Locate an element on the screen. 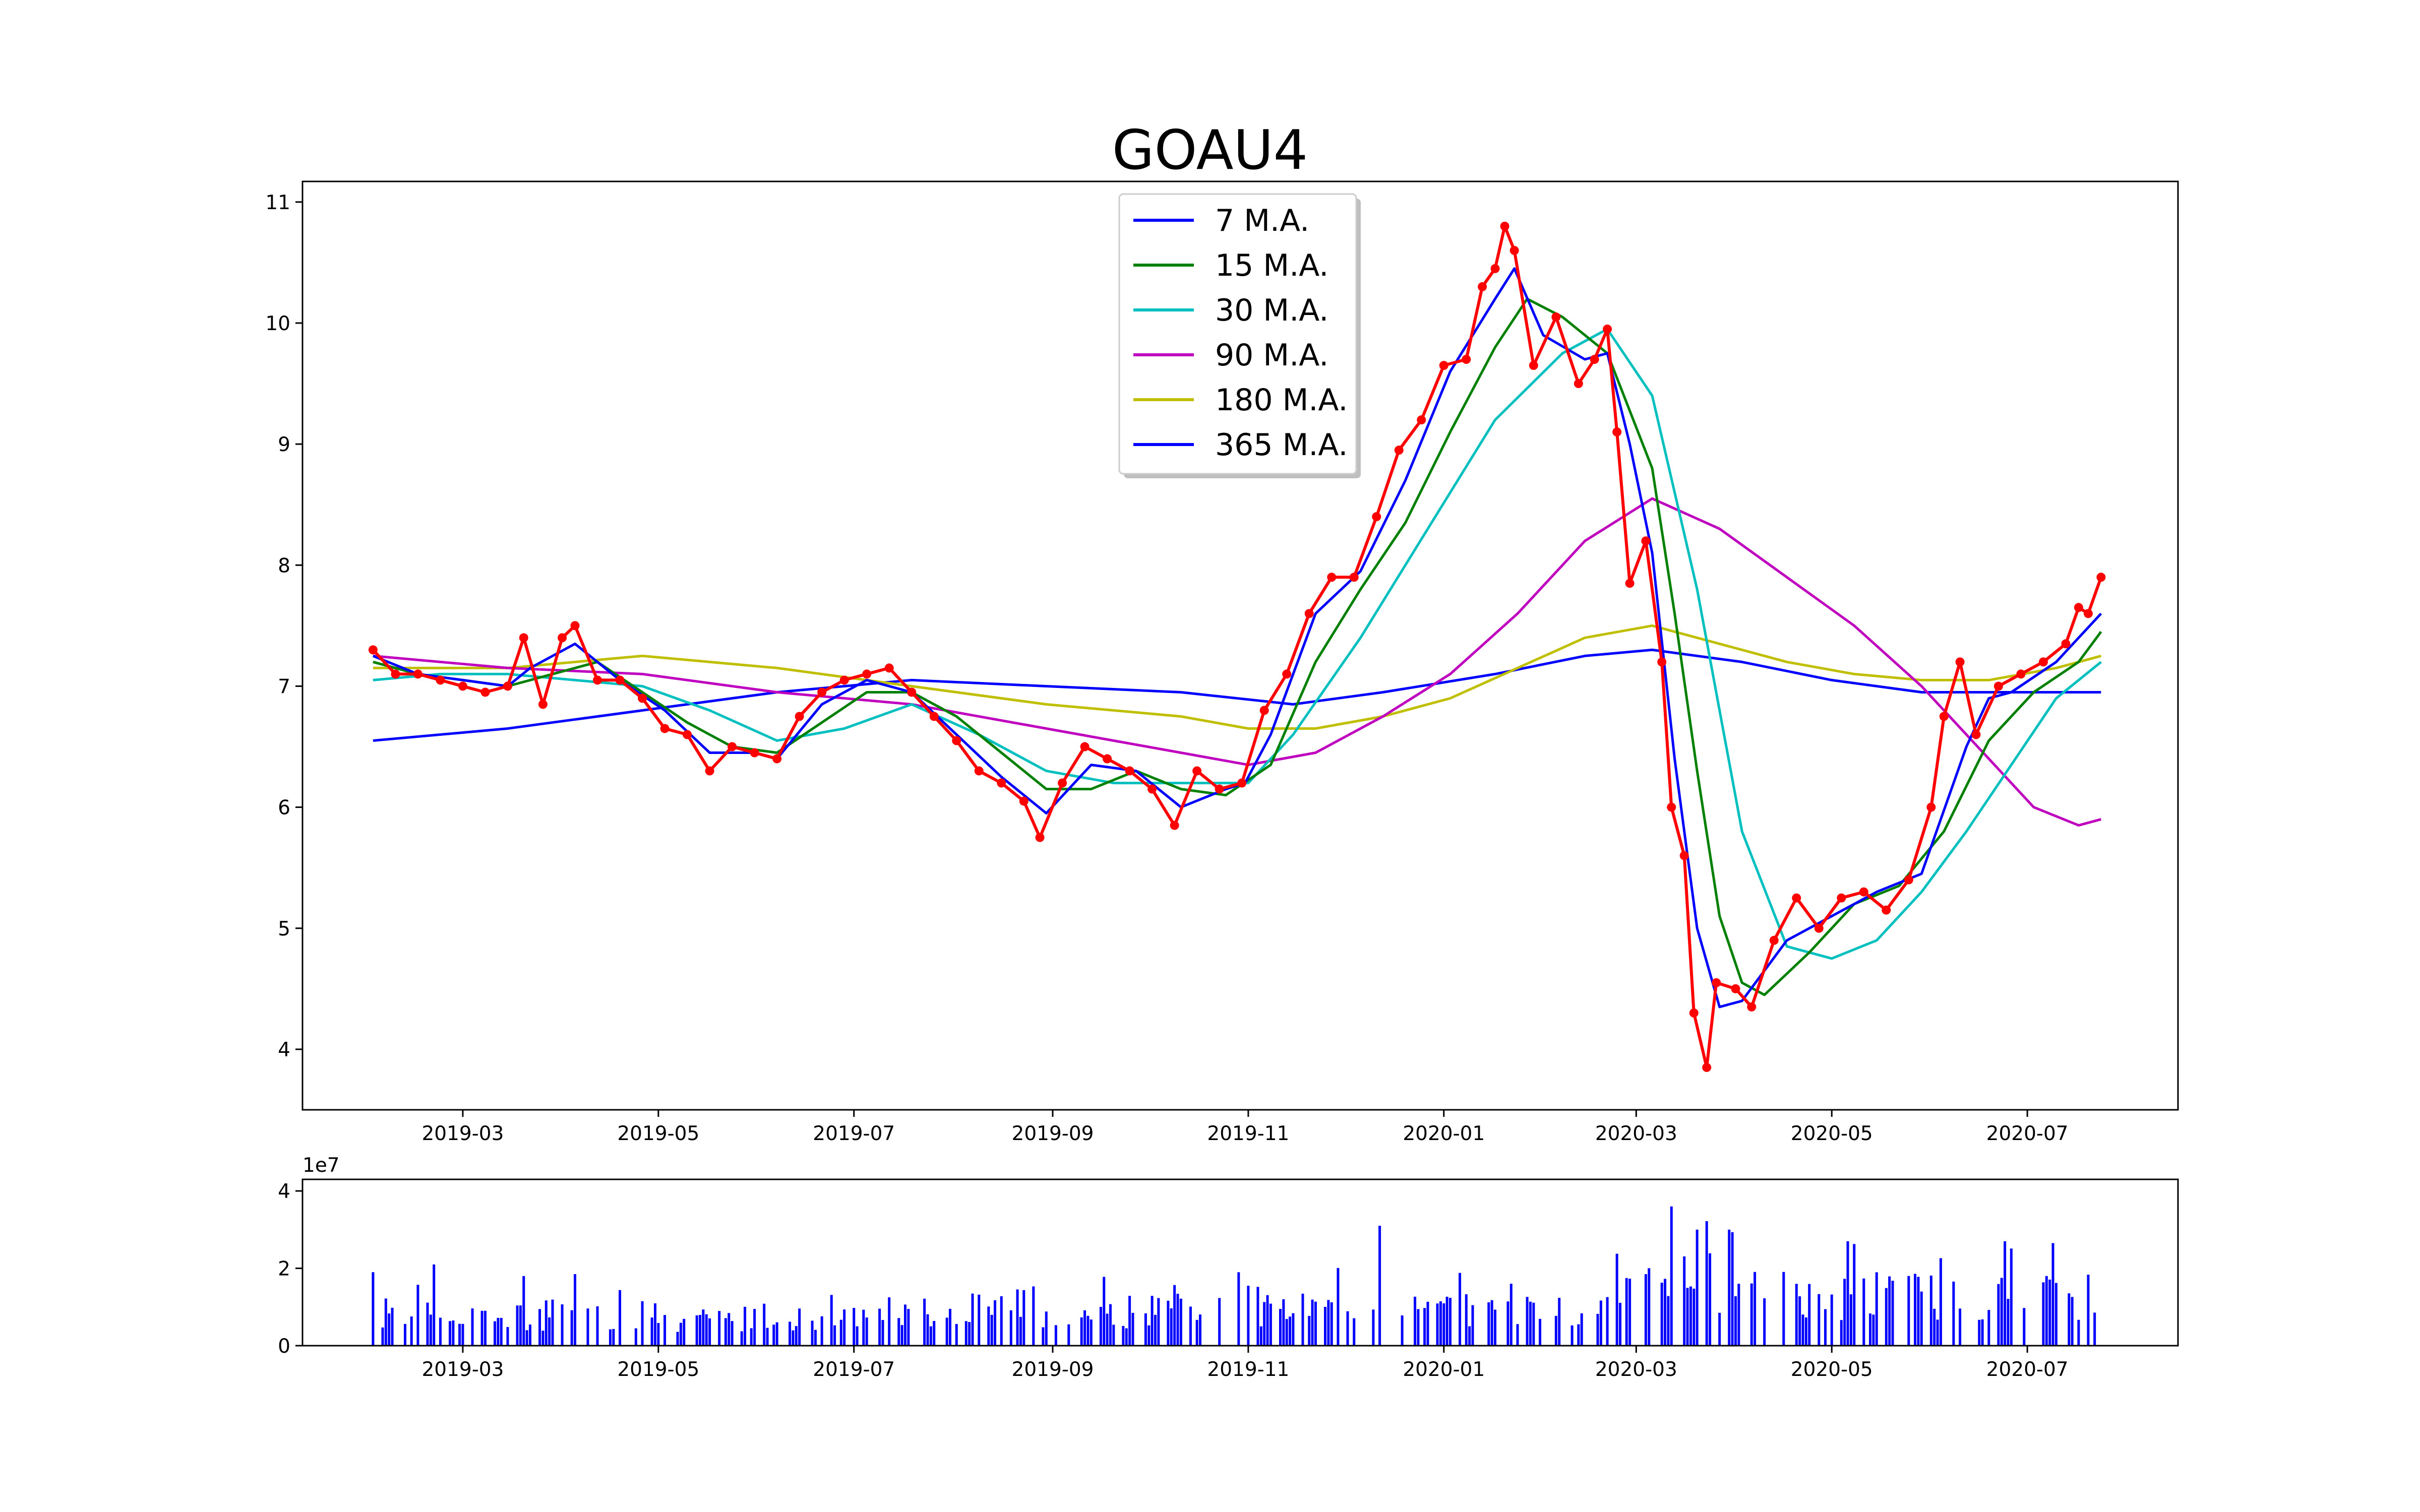  volume-x-tick-label: 2020-01 is located at coordinates (1444, 1370).